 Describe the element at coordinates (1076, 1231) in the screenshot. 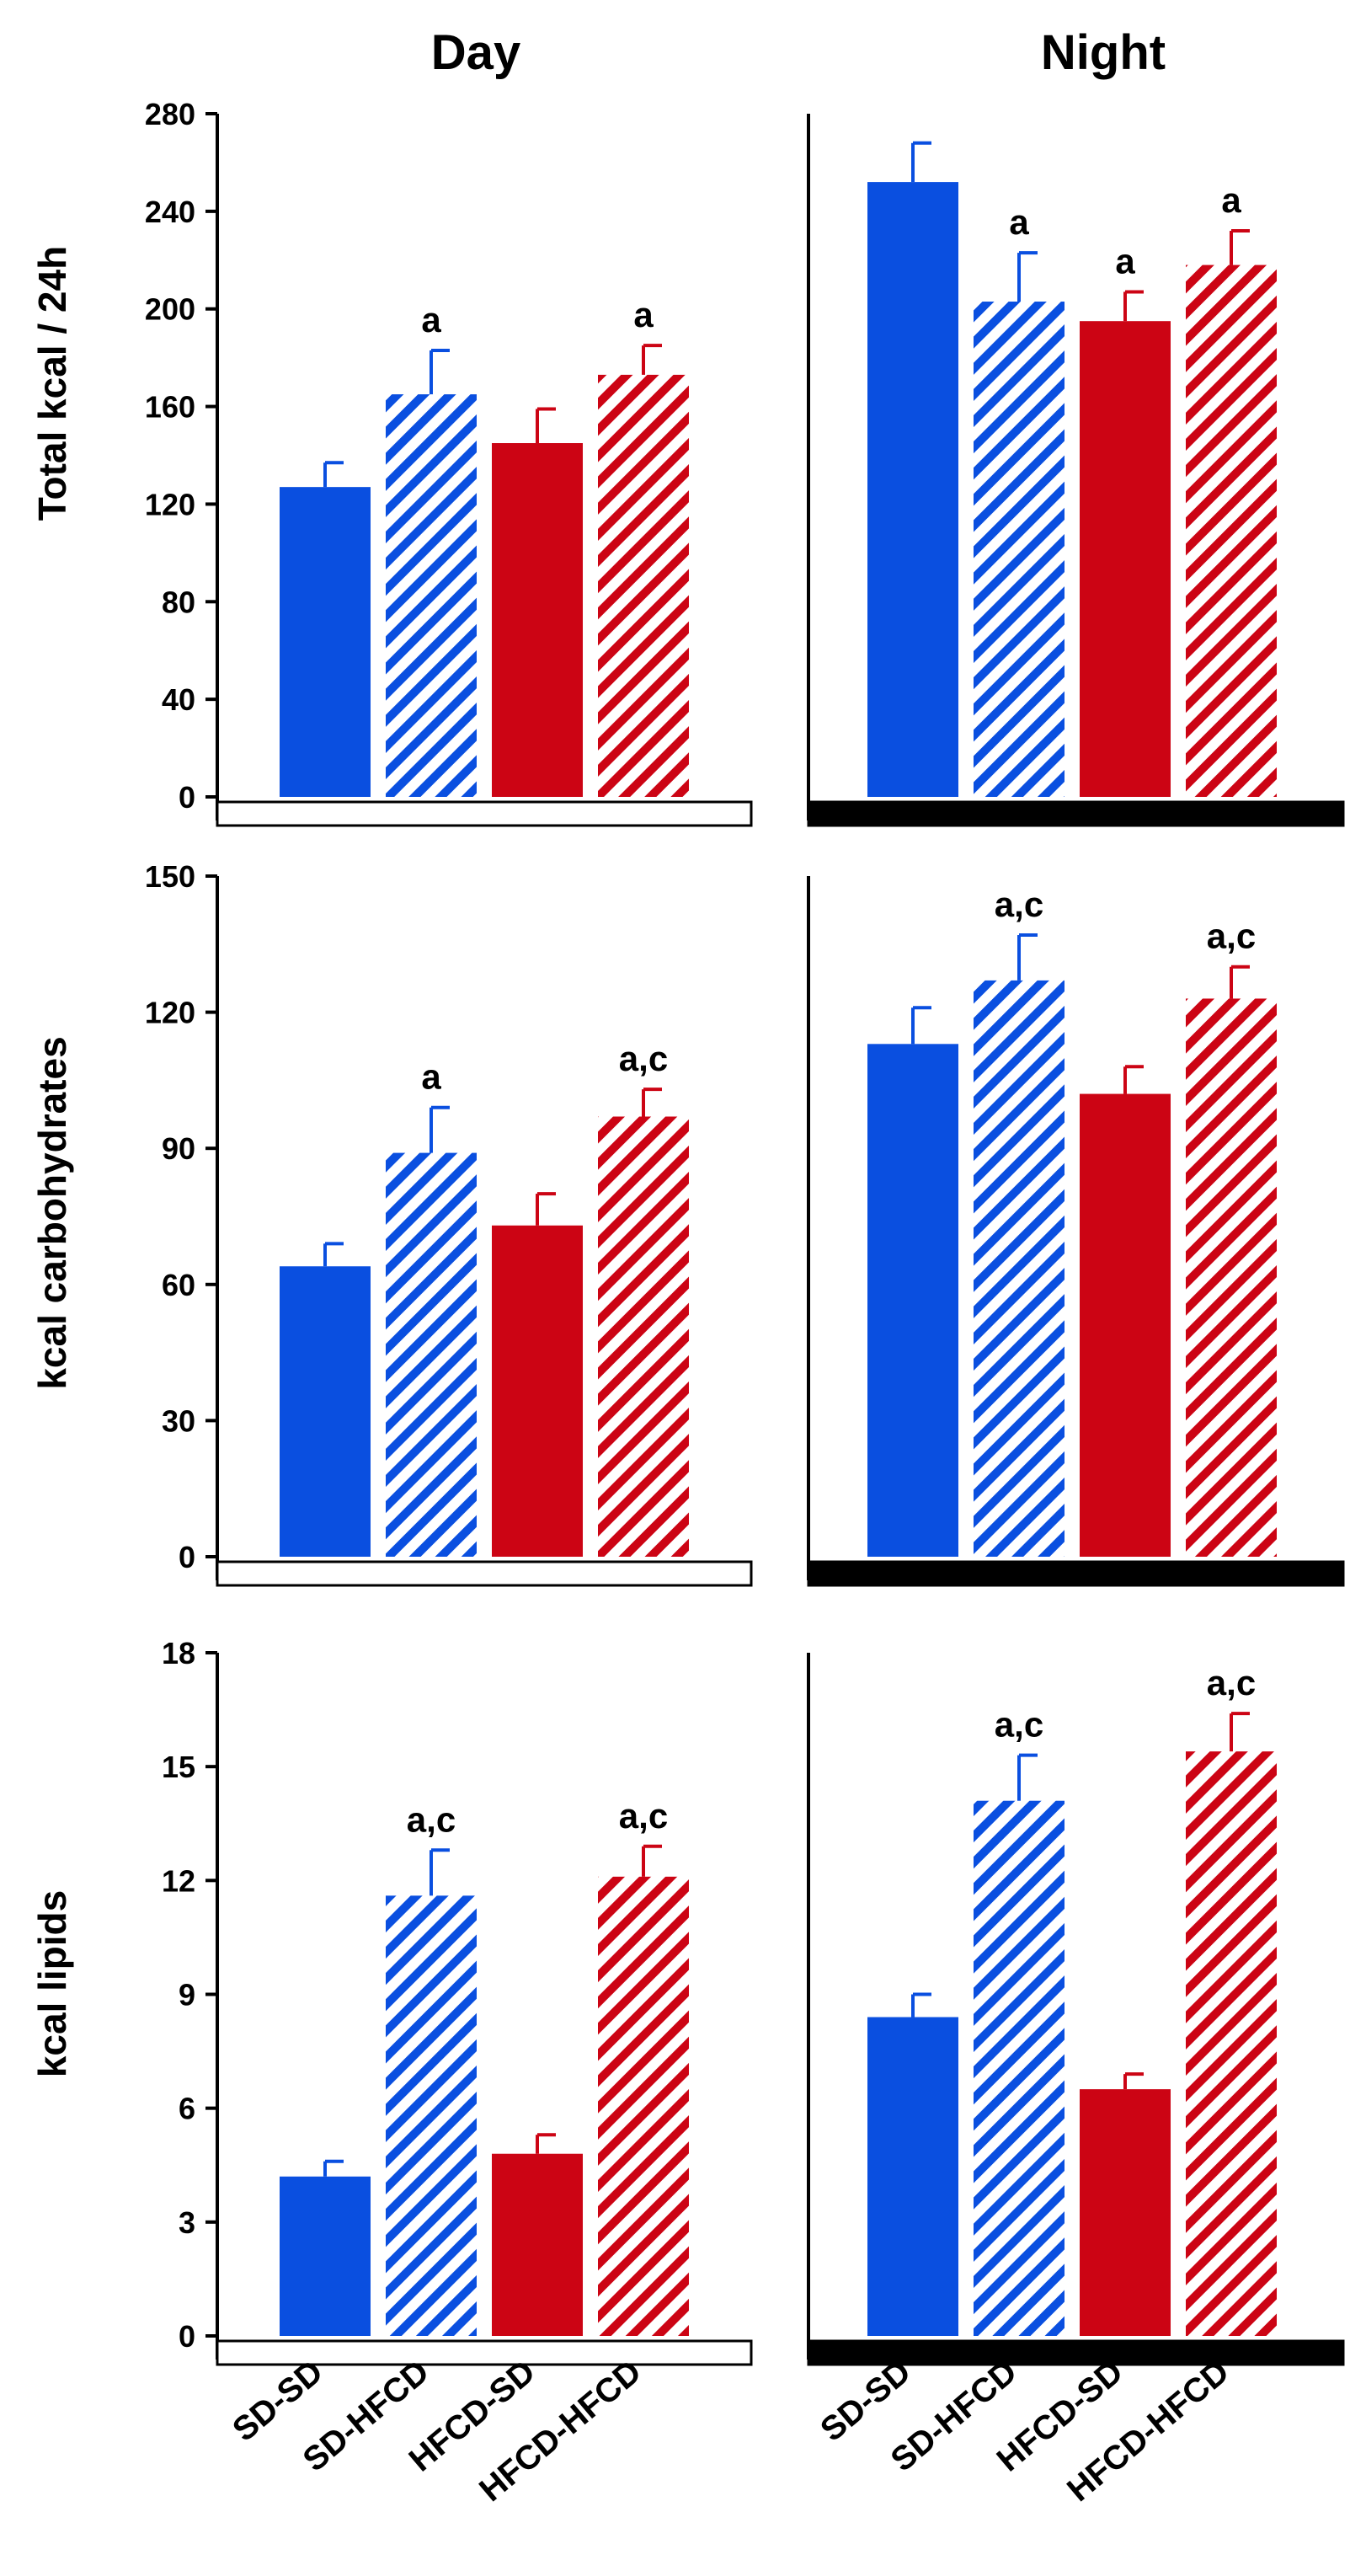

I see `panel-night-carbohydrates: a,c a,c` at that location.